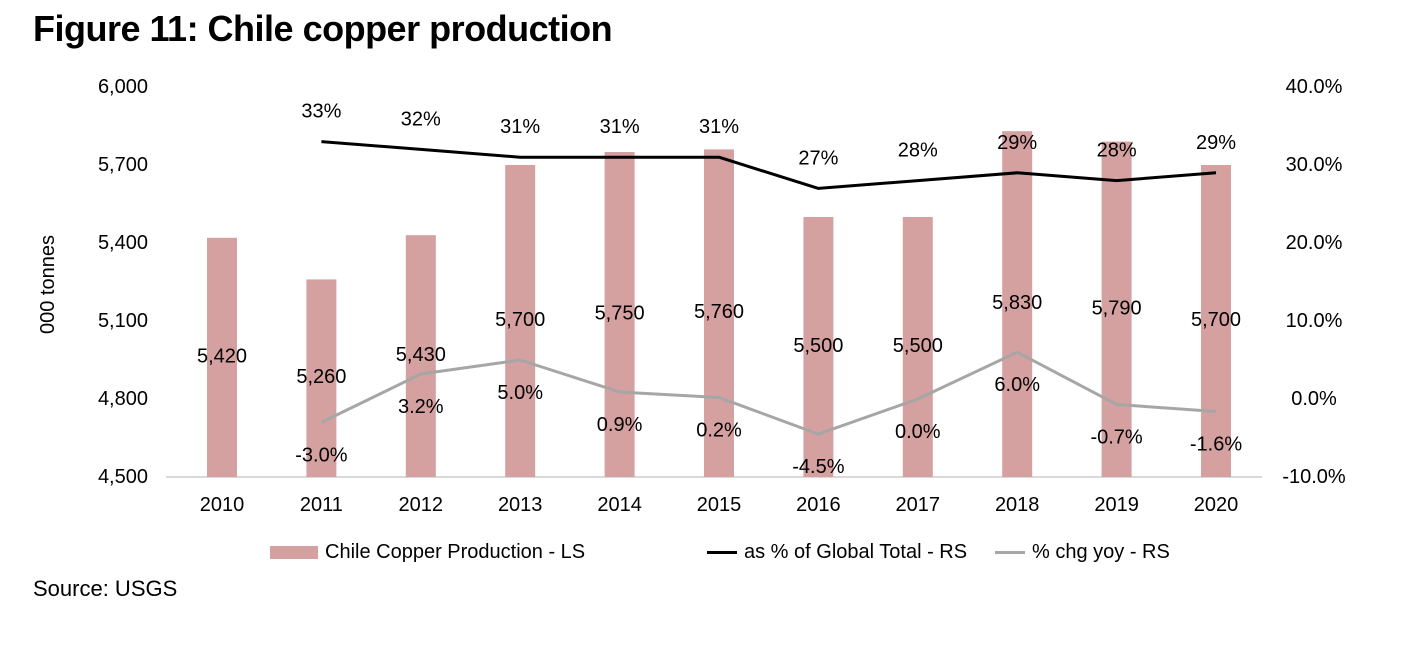 This screenshot has width=1405, height=648. I want to click on legend-label: % chg yoy - RS, so click(1101, 551).